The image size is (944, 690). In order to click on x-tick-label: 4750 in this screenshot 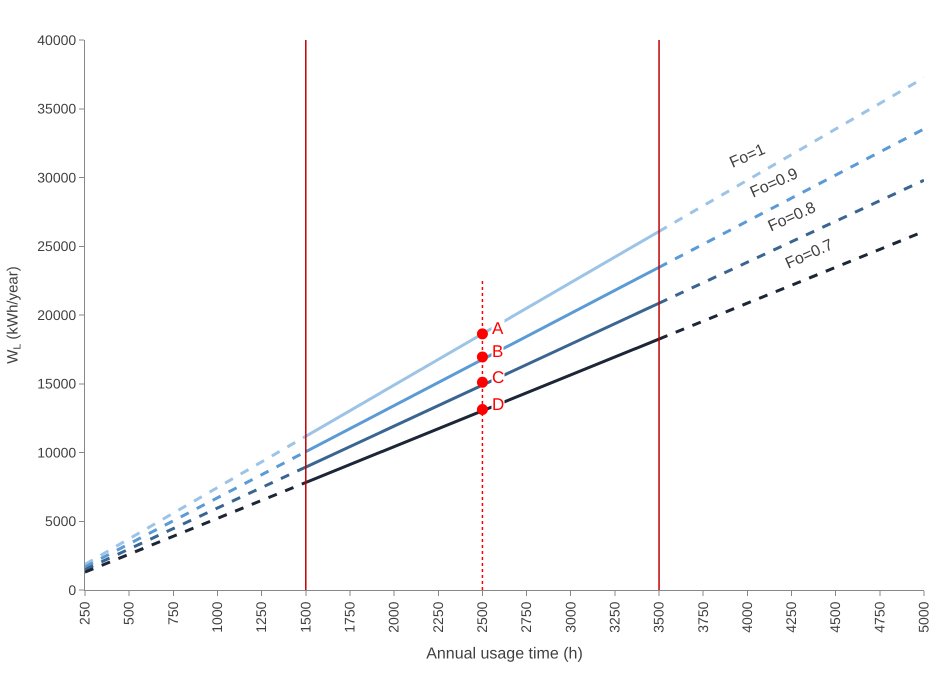, I will do `click(879, 617)`.